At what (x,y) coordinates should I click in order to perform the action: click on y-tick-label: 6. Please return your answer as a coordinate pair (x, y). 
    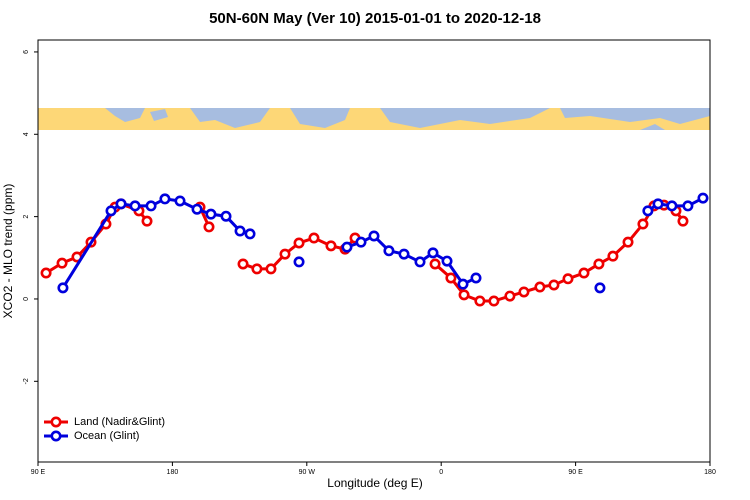
    Looking at the image, I should click on (26, 52).